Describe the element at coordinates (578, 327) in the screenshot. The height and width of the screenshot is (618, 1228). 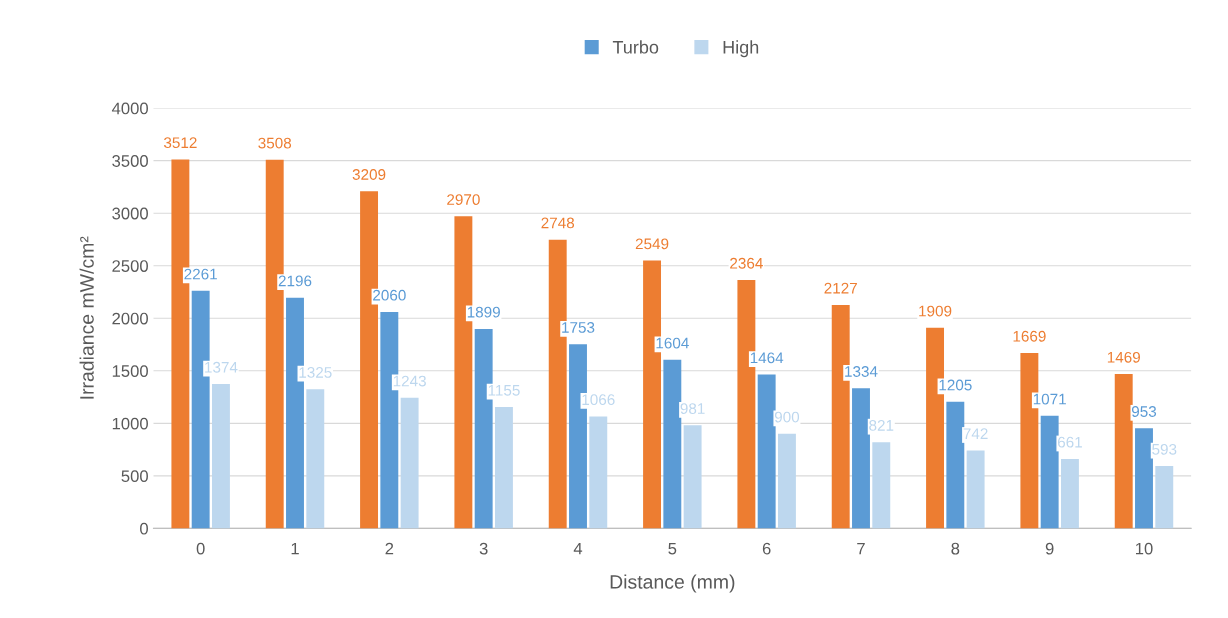
I see `data-label: 1753` at that location.